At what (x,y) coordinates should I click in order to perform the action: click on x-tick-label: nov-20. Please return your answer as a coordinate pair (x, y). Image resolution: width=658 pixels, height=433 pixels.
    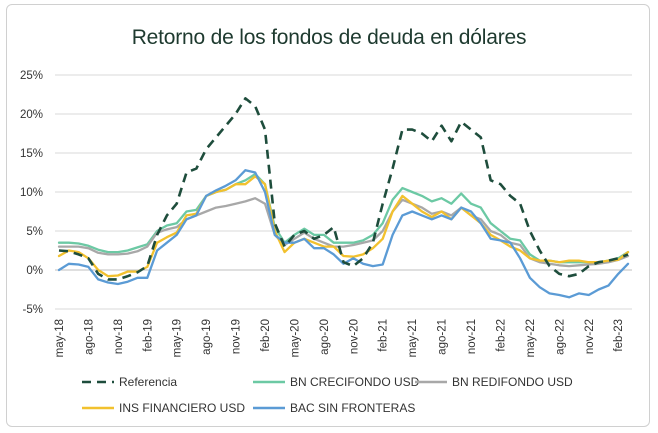
    Looking at the image, I should click on (354, 336).